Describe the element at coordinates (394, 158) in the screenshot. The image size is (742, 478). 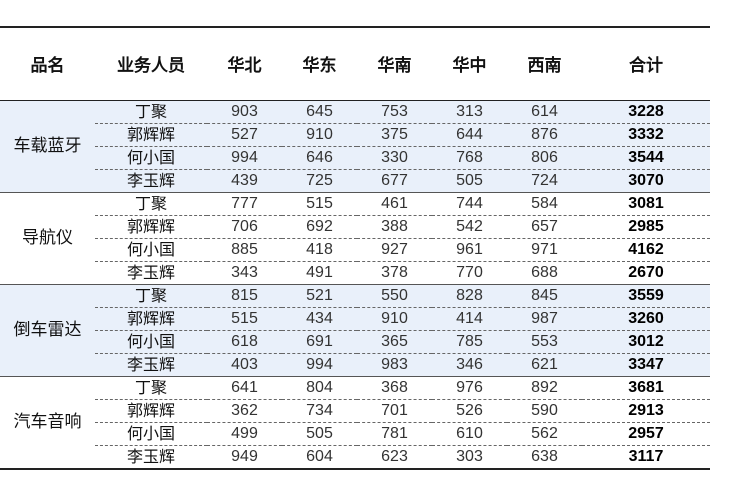
I see `region-value-cell: 330` at that location.